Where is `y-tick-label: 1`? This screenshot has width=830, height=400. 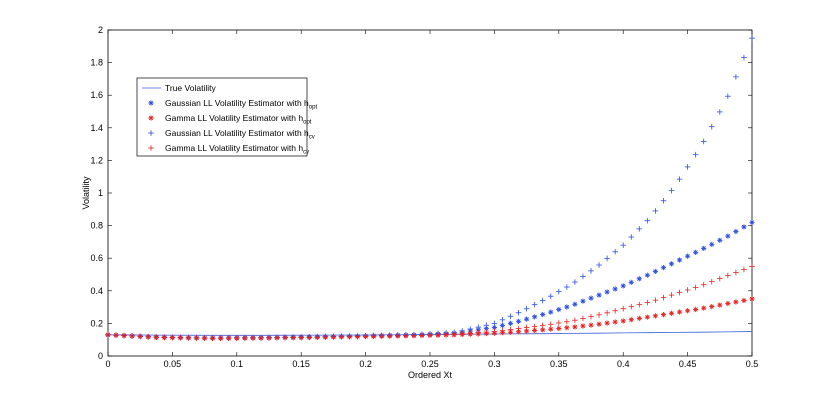
y-tick-label: 1 is located at coordinates (100, 193).